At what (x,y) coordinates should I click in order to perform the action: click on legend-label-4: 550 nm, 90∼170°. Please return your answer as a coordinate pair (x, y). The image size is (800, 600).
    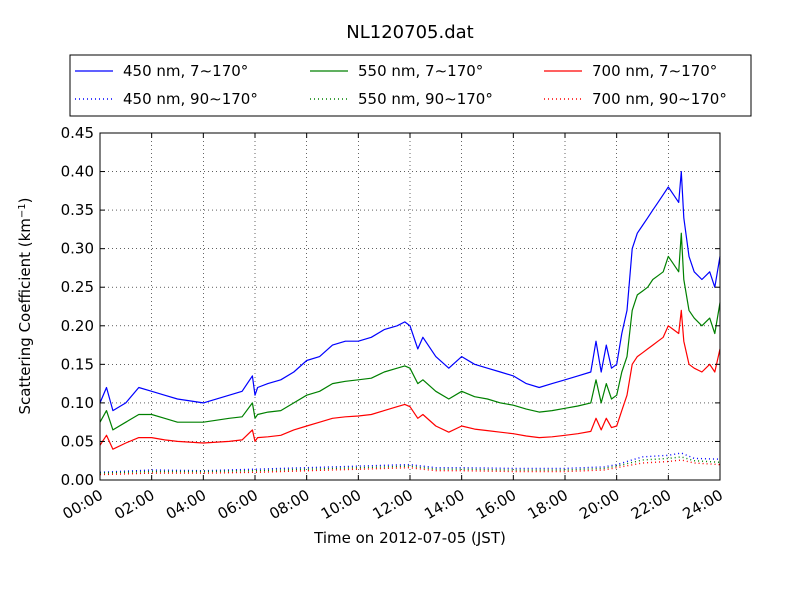
    Looking at the image, I should click on (425, 99).